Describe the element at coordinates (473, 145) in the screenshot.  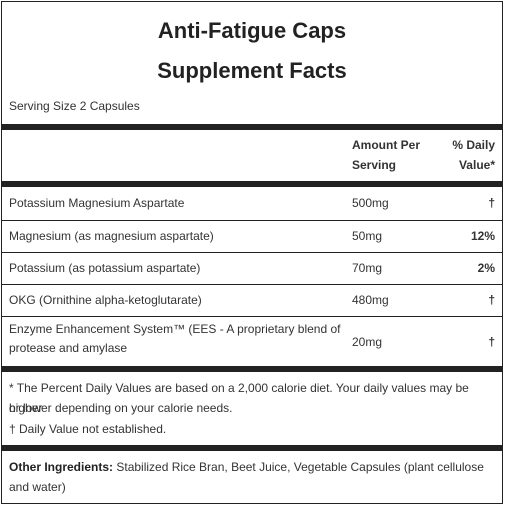
I see `dv-header-line1: % Daily` at that location.